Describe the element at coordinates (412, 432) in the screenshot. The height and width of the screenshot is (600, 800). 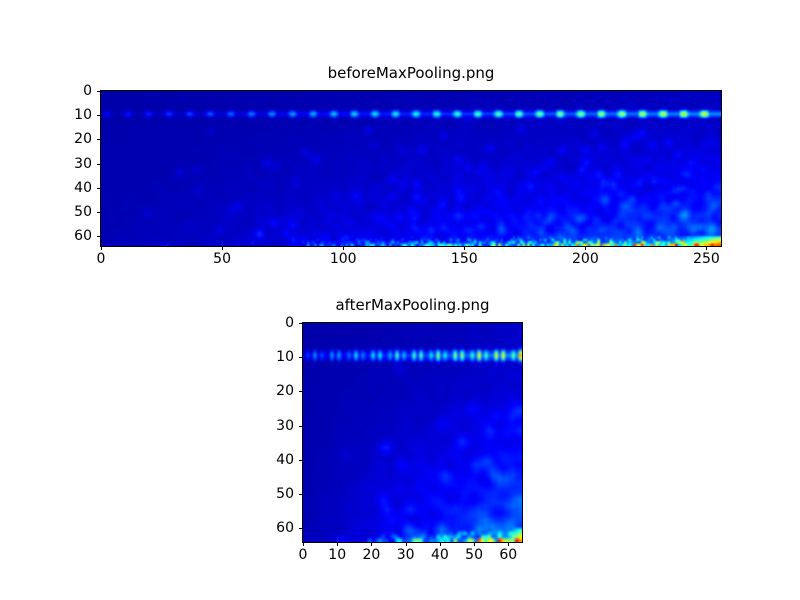
I see `heatmap-image-after` at that location.